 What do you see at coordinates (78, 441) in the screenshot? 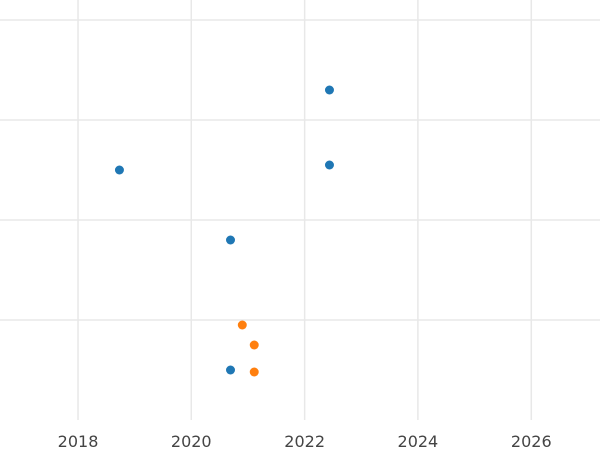
I see `x-tick-label-2018: 2018` at bounding box center [78, 441].